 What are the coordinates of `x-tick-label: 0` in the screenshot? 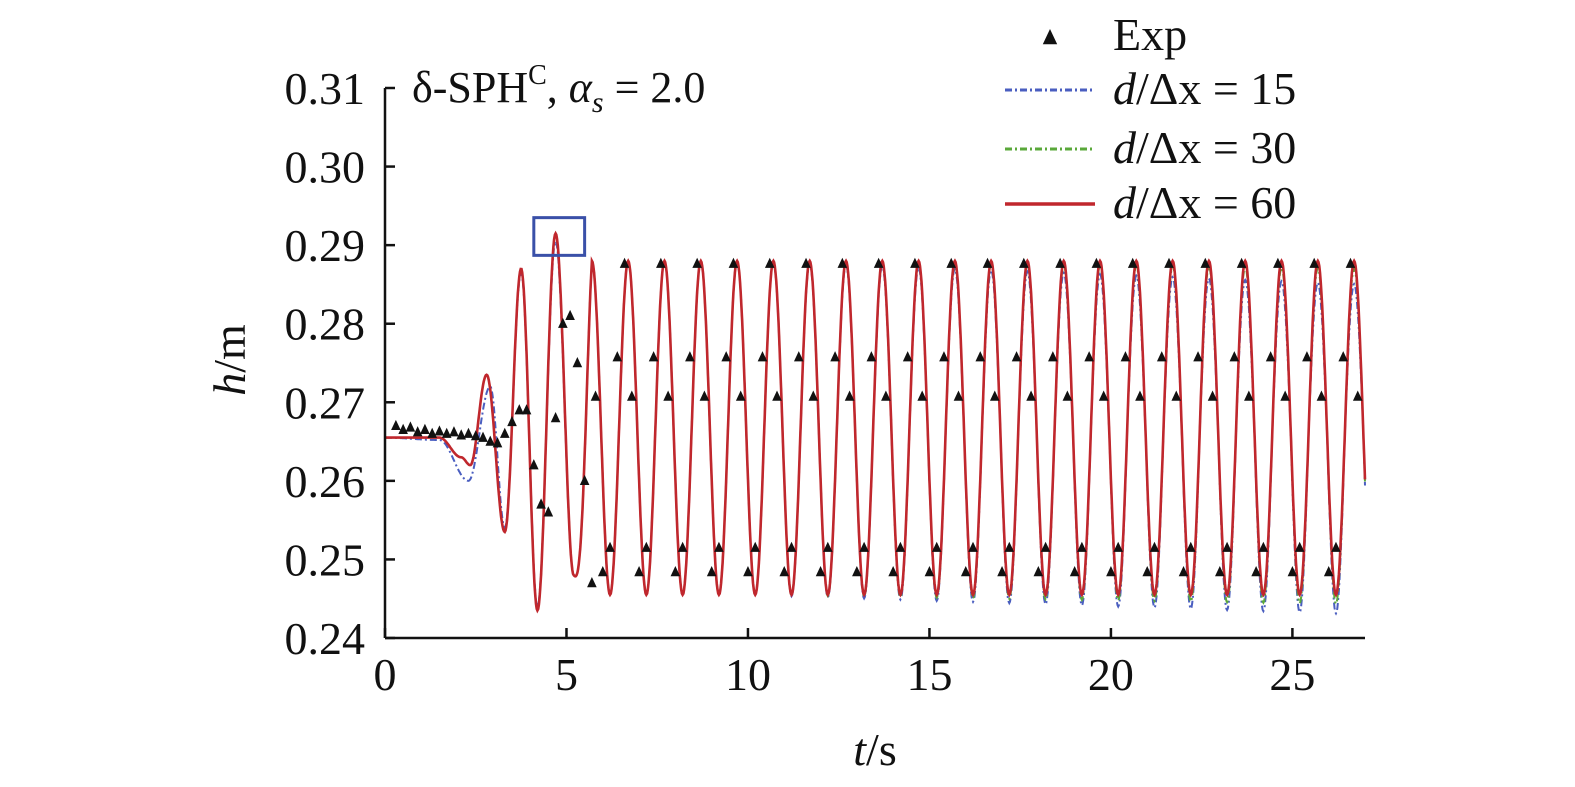 It's located at (385, 674).